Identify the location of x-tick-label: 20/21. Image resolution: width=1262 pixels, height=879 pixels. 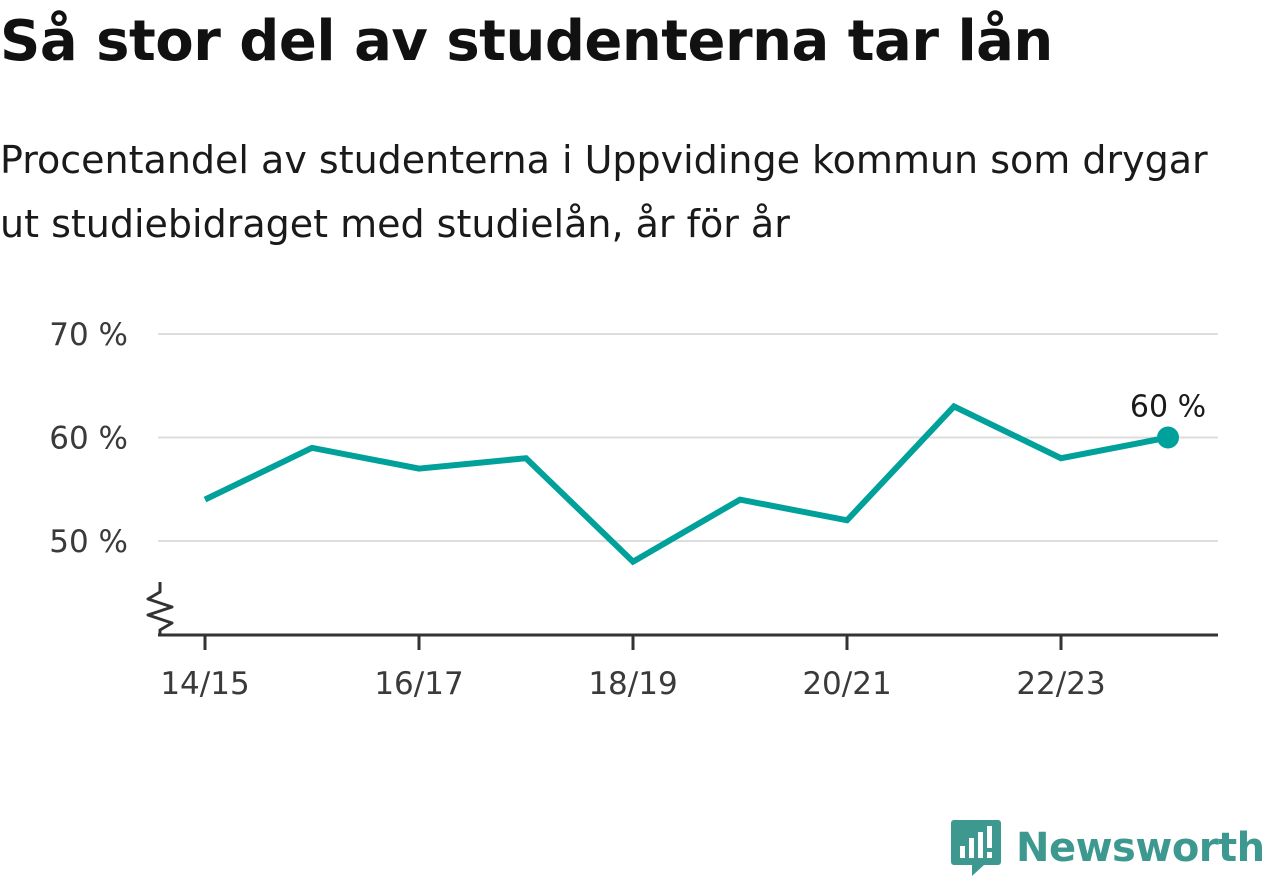
(846, 684).